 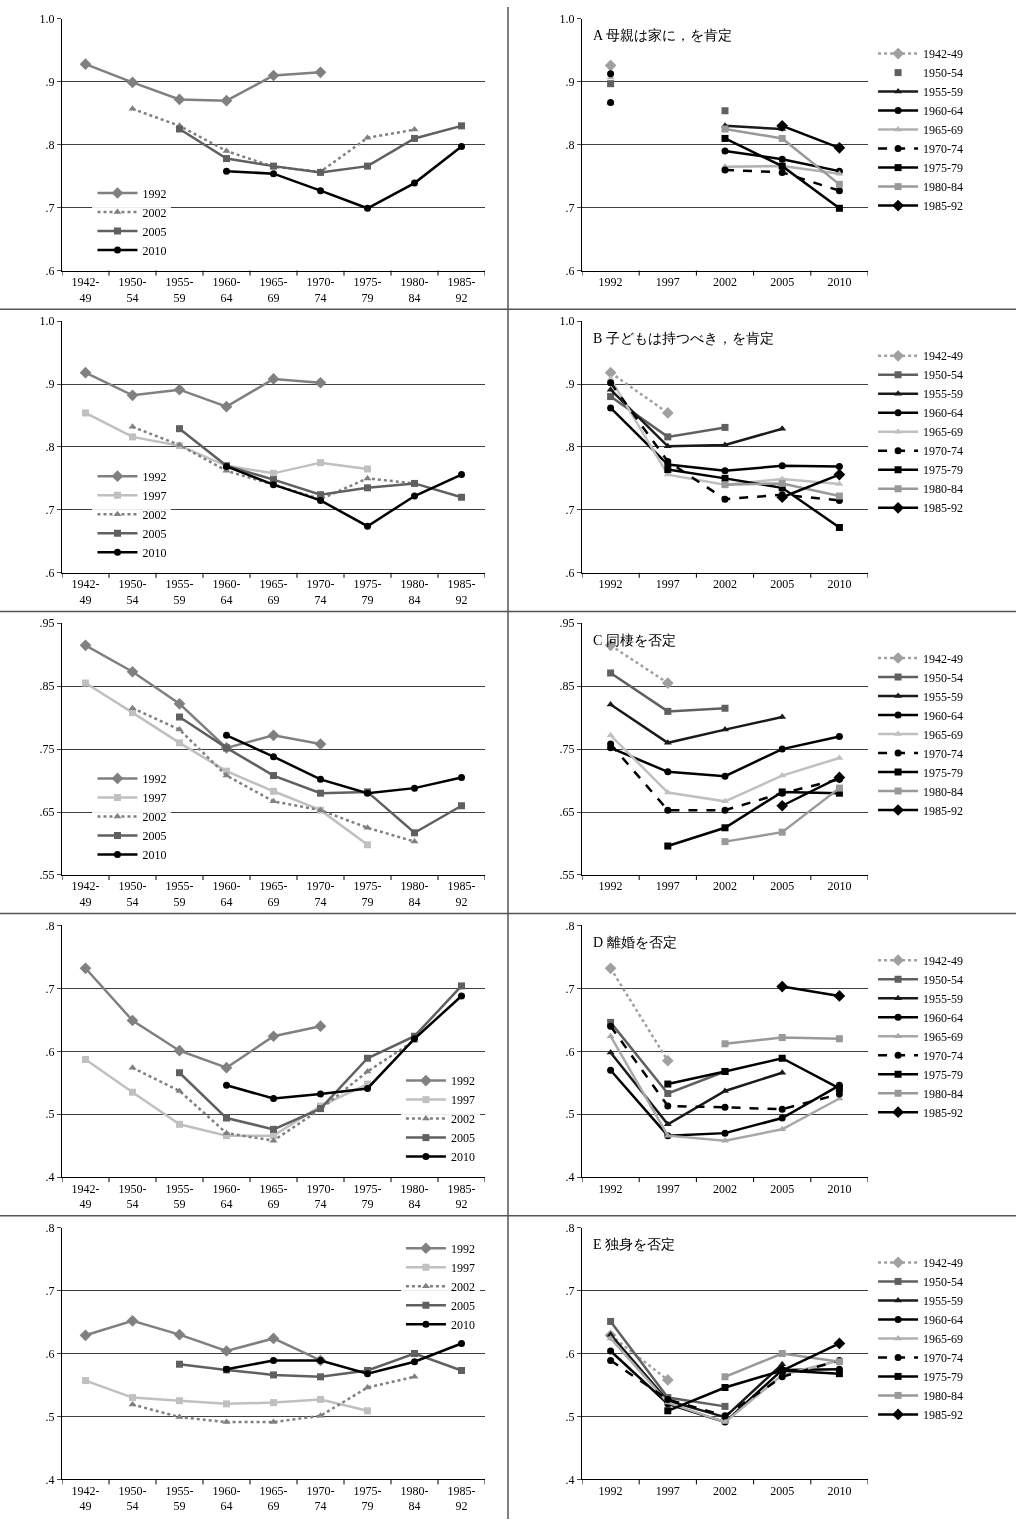 I want to click on text: C 同棲を否定, so click(x=634, y=640).